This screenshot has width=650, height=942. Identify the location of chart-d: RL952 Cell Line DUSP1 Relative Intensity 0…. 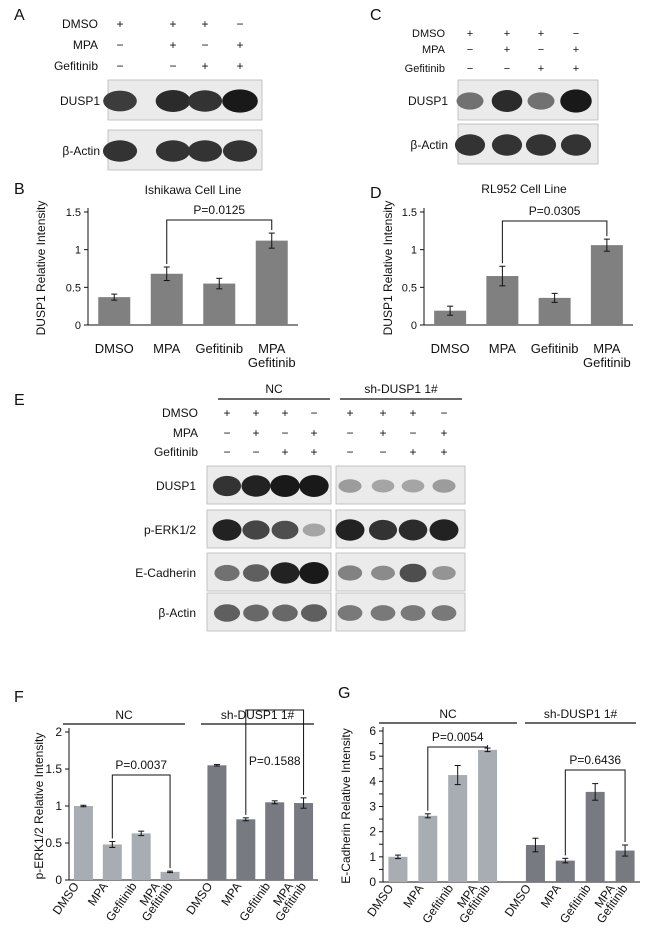
(507, 276).